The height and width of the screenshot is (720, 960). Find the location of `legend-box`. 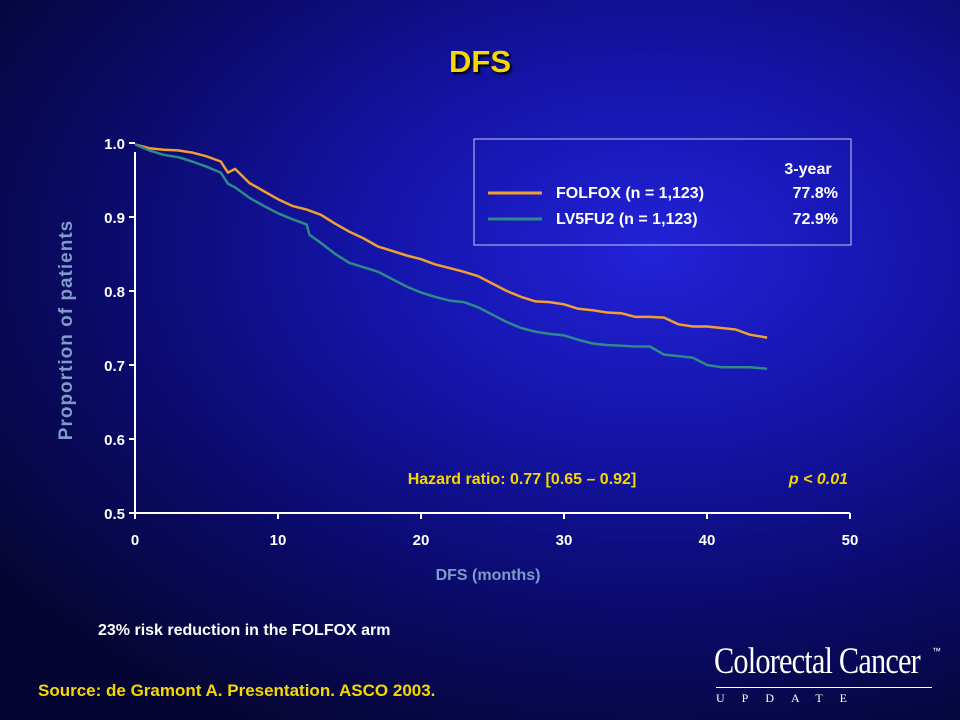

legend-box is located at coordinates (662, 192).